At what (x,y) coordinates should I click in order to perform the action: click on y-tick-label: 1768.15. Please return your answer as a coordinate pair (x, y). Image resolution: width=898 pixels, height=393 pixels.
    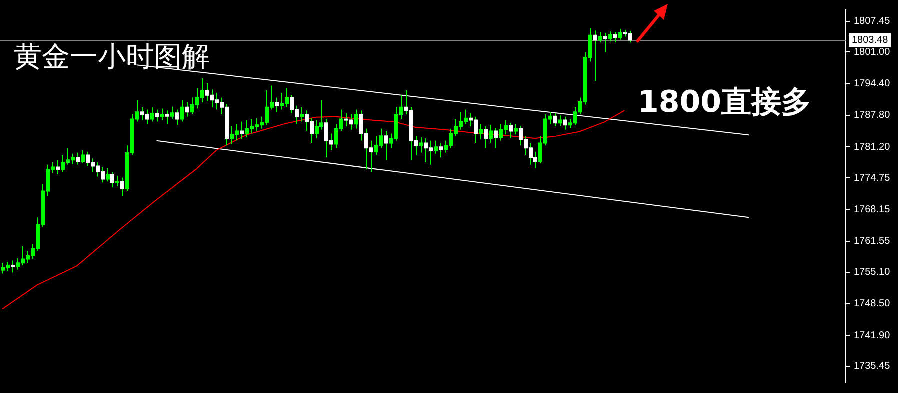
    Looking at the image, I should click on (872, 210).